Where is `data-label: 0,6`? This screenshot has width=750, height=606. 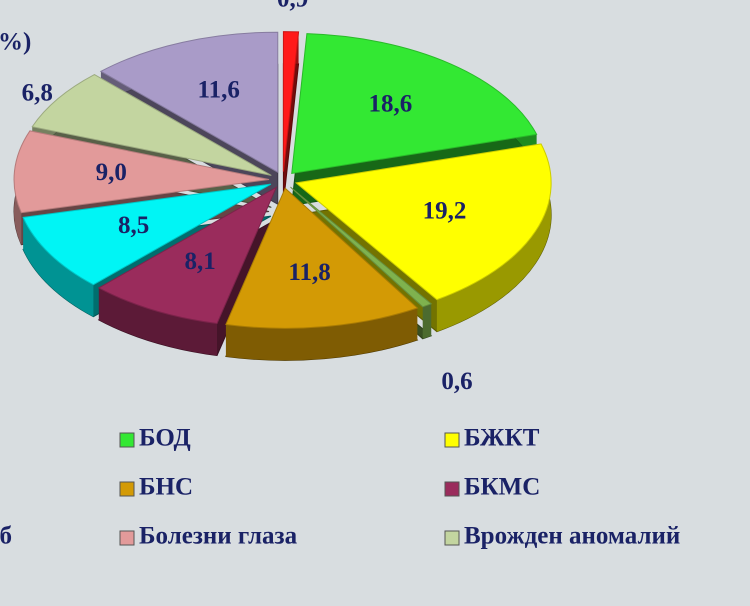 data-label: 0,6 is located at coordinates (456, 381).